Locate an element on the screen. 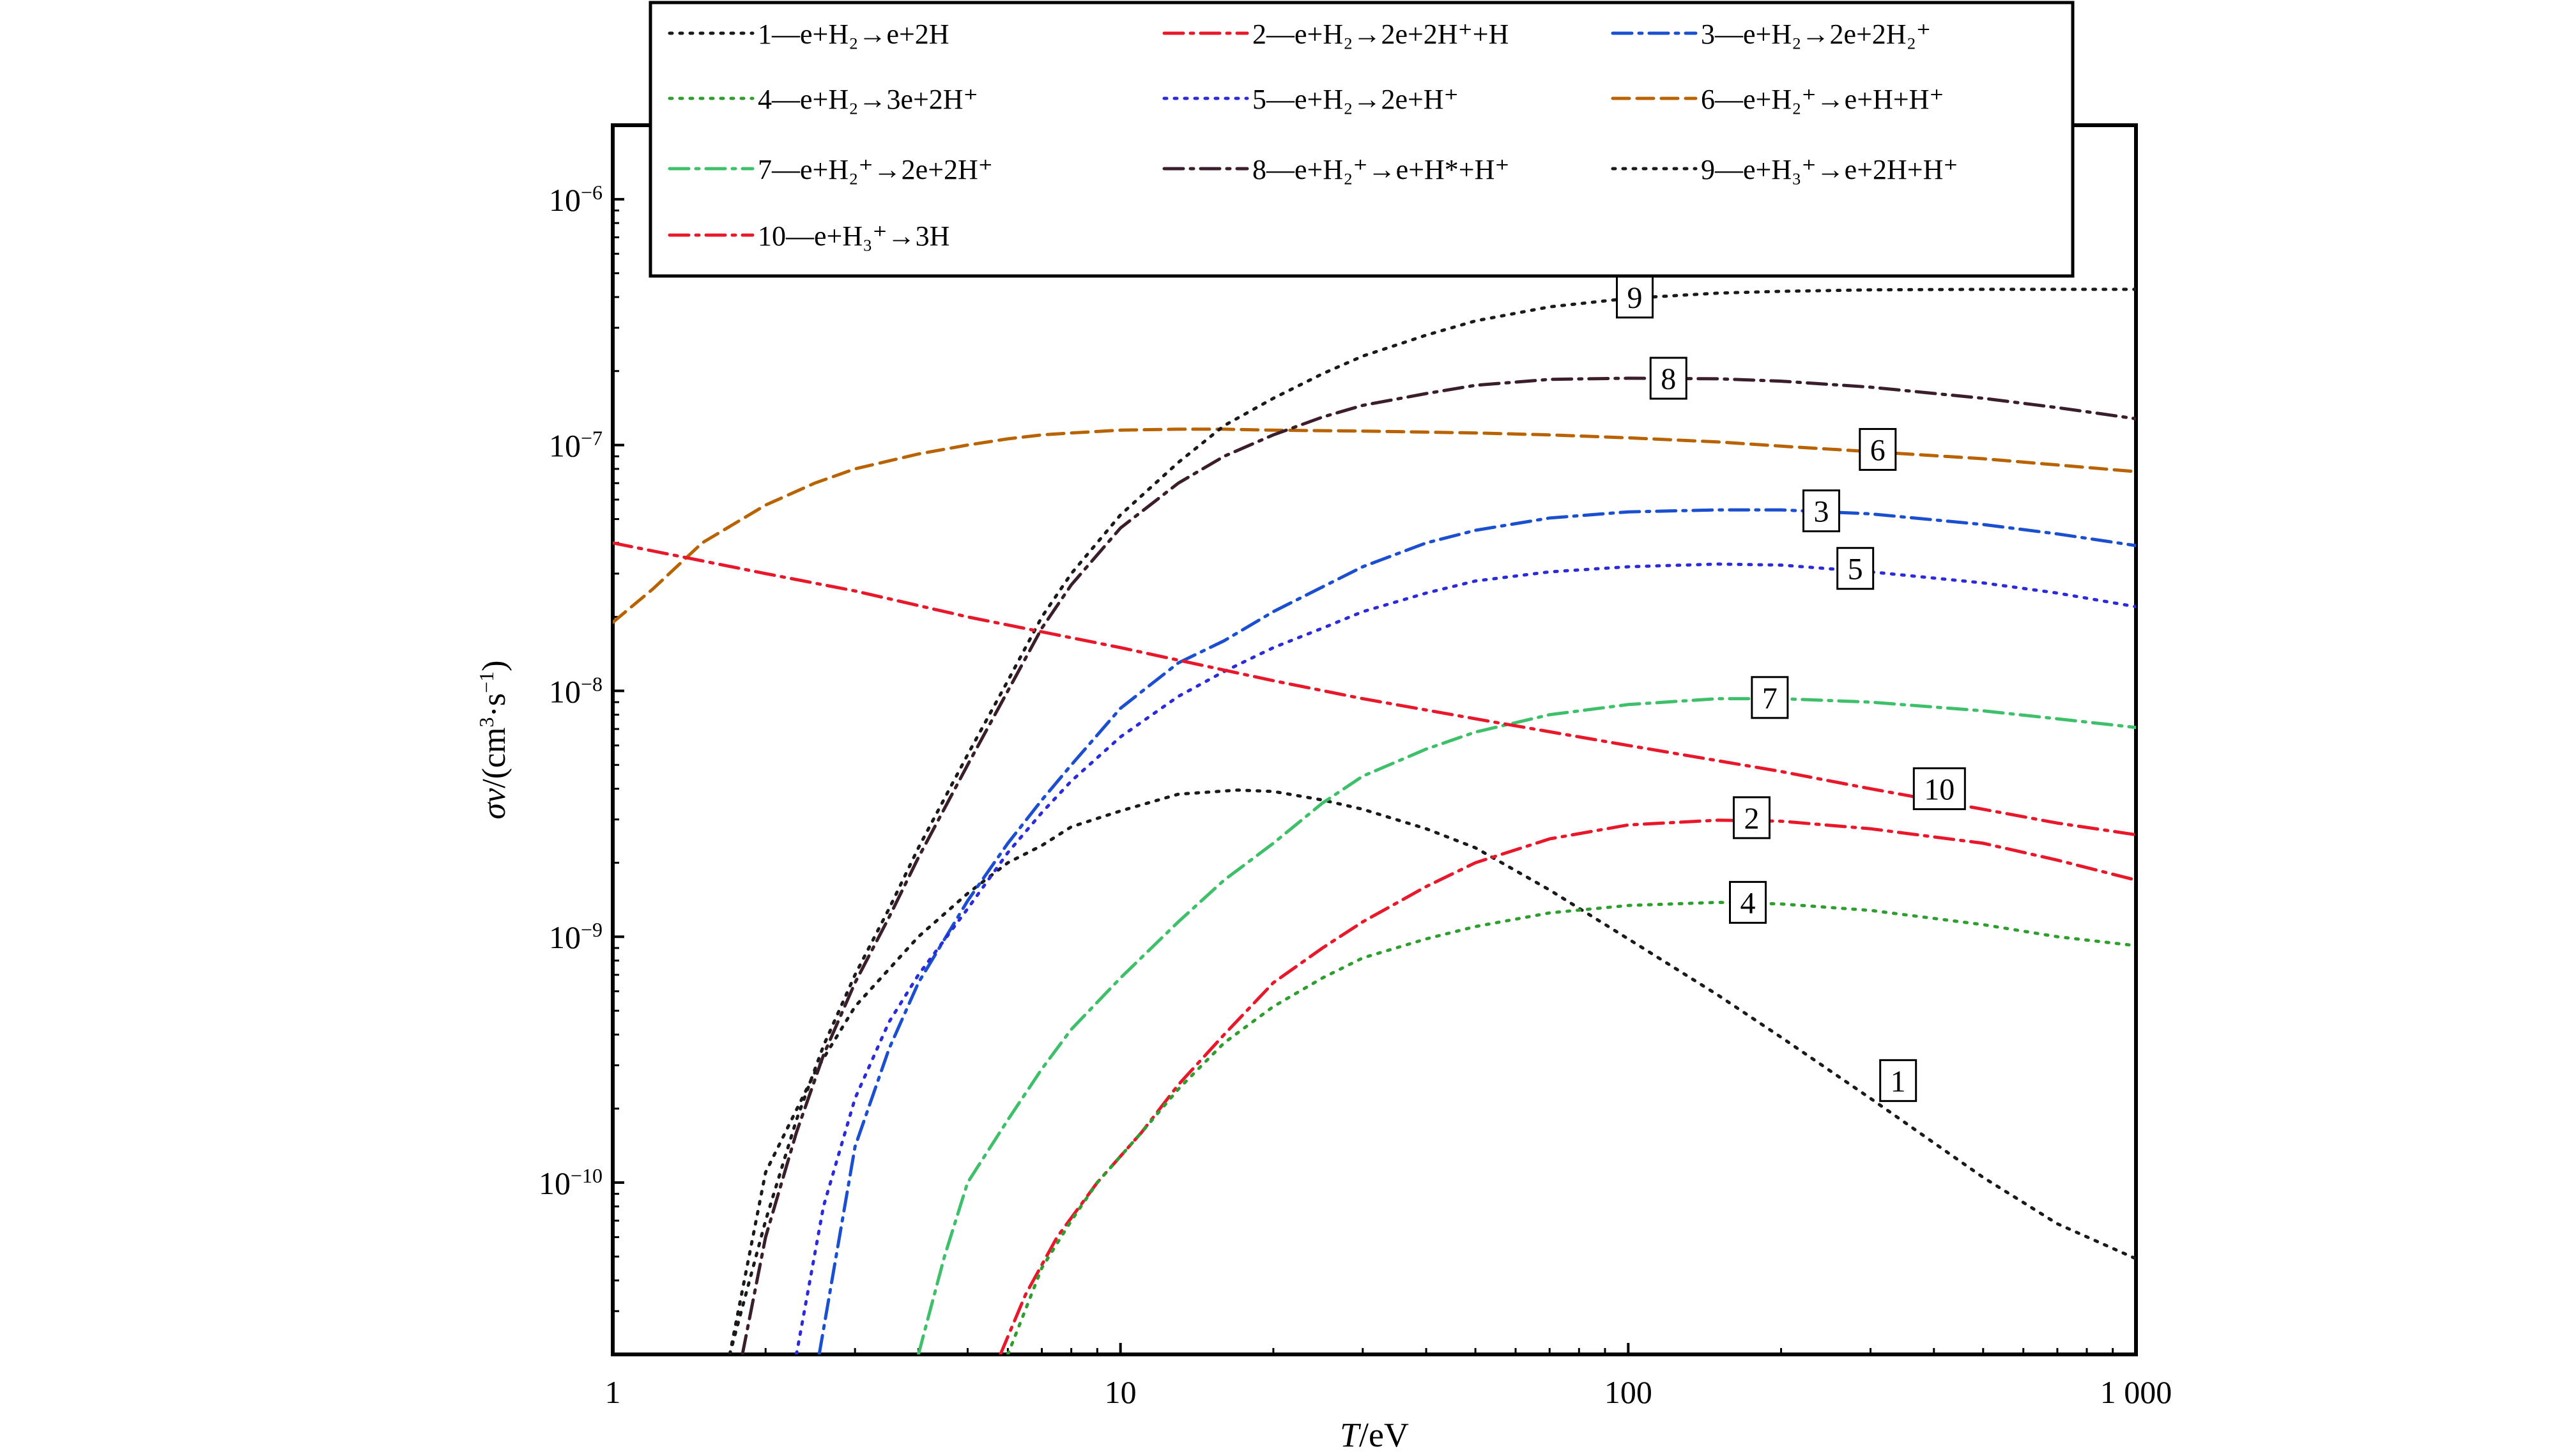 This screenshot has width=2566, height=1456. x-tick-label: 100 is located at coordinates (1628, 1392).